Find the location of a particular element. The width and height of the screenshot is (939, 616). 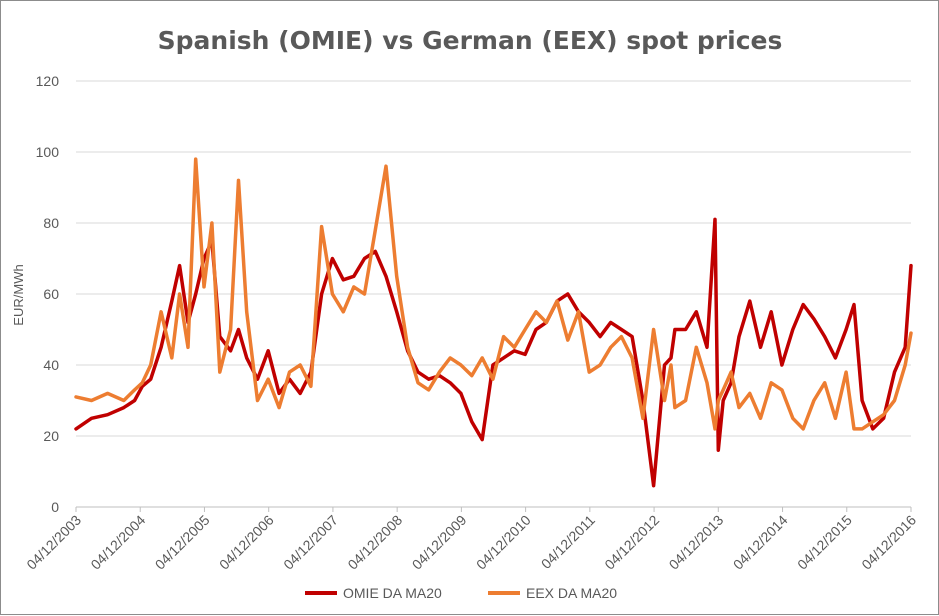

y-tick-label: 40 is located at coordinates (51, 365).